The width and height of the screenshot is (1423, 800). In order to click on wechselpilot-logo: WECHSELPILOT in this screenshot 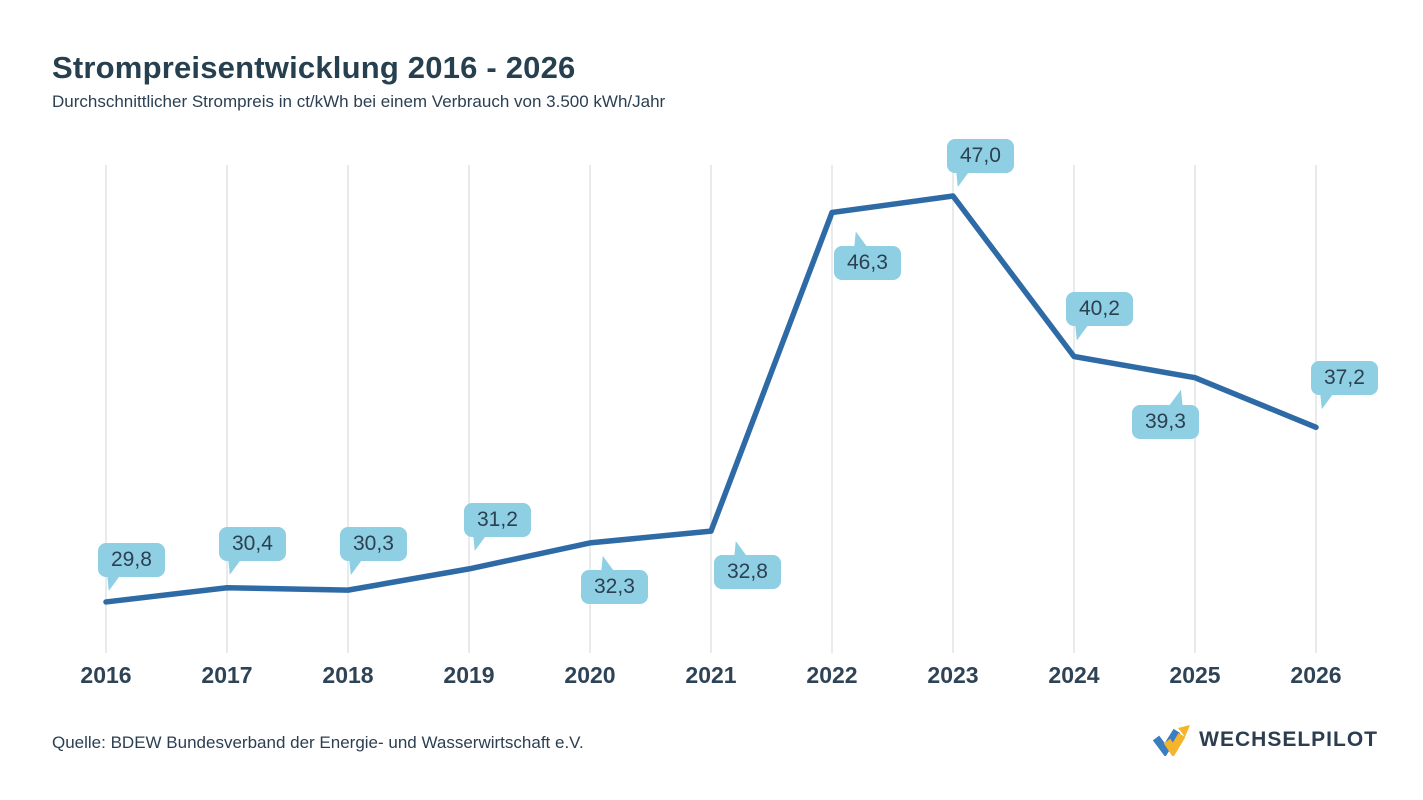, I will do `click(1265, 740)`.